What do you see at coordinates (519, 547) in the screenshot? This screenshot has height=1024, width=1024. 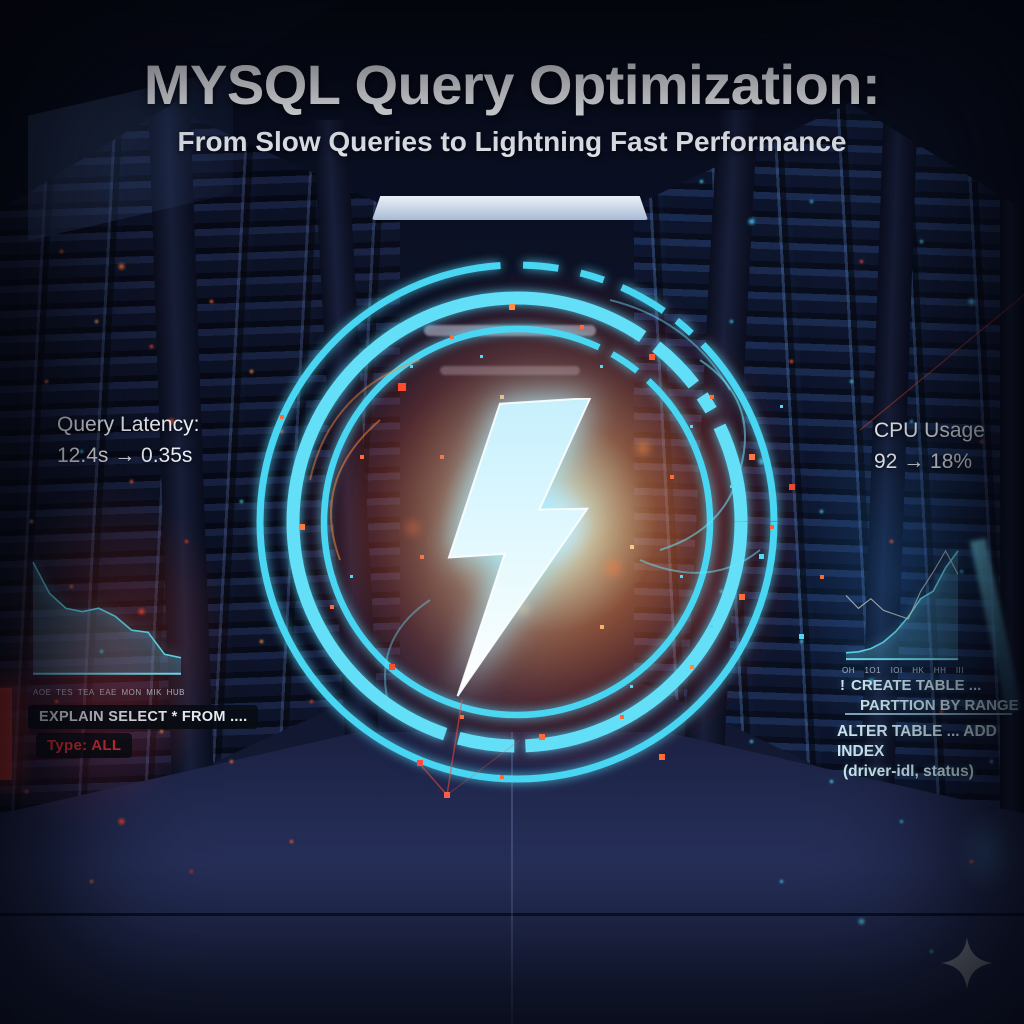 I see `lightning-bolt-icon` at bounding box center [519, 547].